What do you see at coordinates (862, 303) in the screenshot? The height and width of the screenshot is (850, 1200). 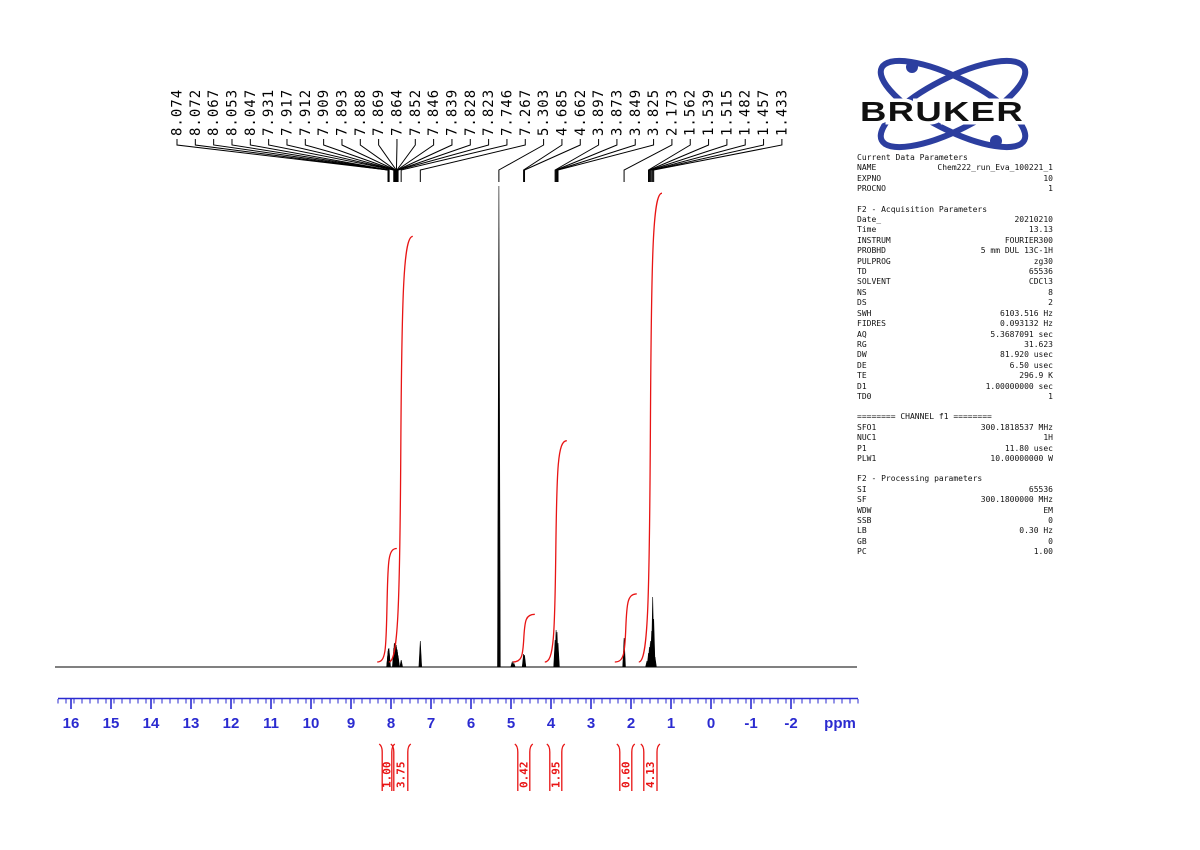 I see `param-label: DS` at bounding box center [862, 303].